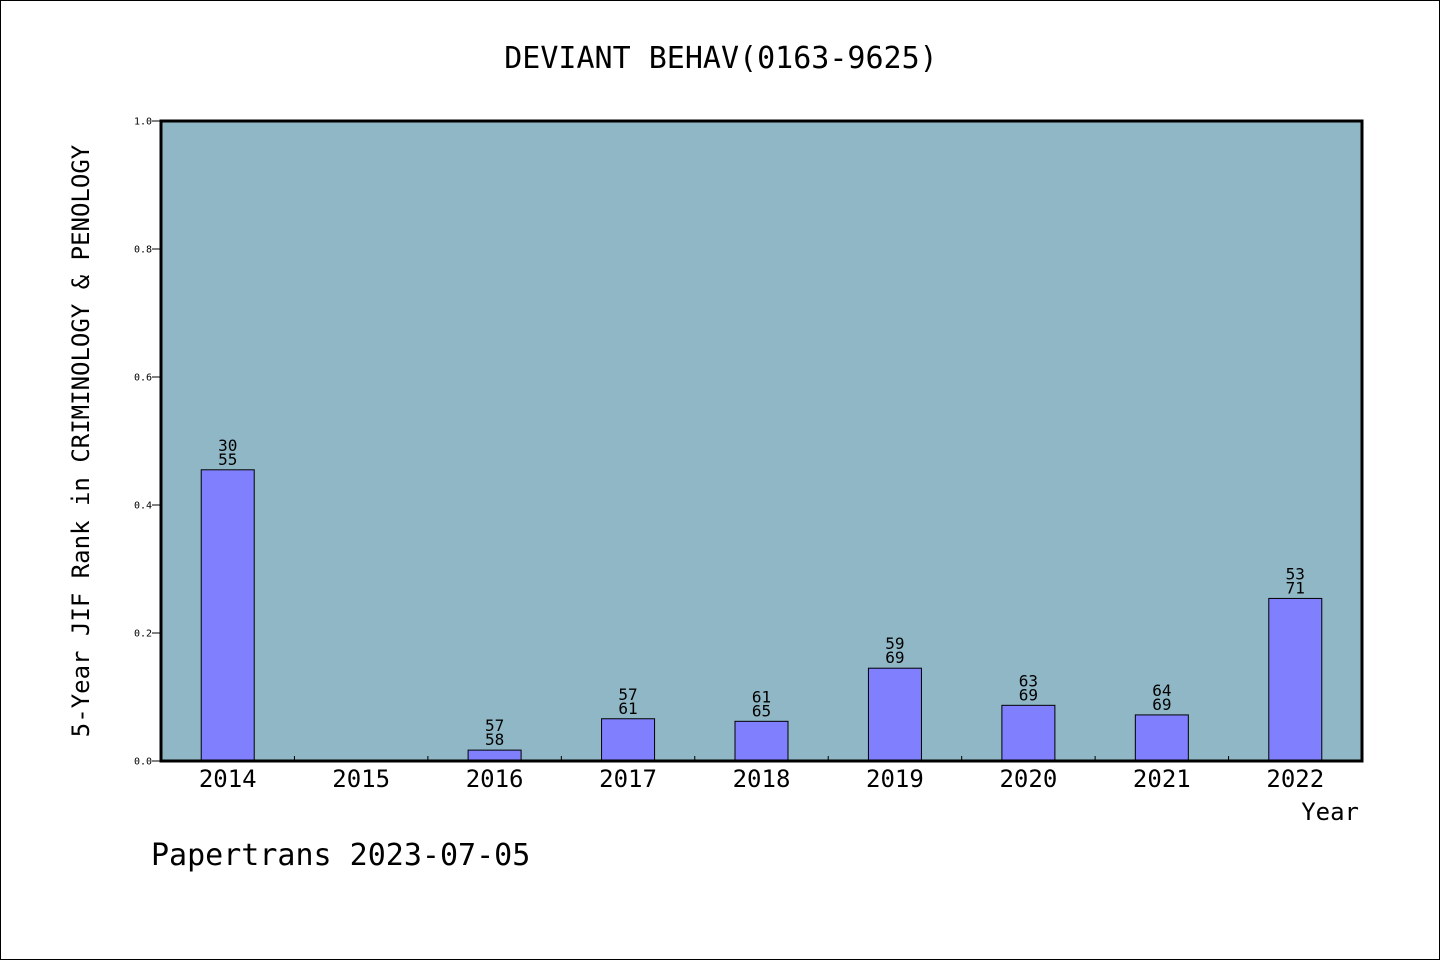  What do you see at coordinates (1295, 573) in the screenshot?
I see `bar-label-top: 53` at bounding box center [1295, 573].